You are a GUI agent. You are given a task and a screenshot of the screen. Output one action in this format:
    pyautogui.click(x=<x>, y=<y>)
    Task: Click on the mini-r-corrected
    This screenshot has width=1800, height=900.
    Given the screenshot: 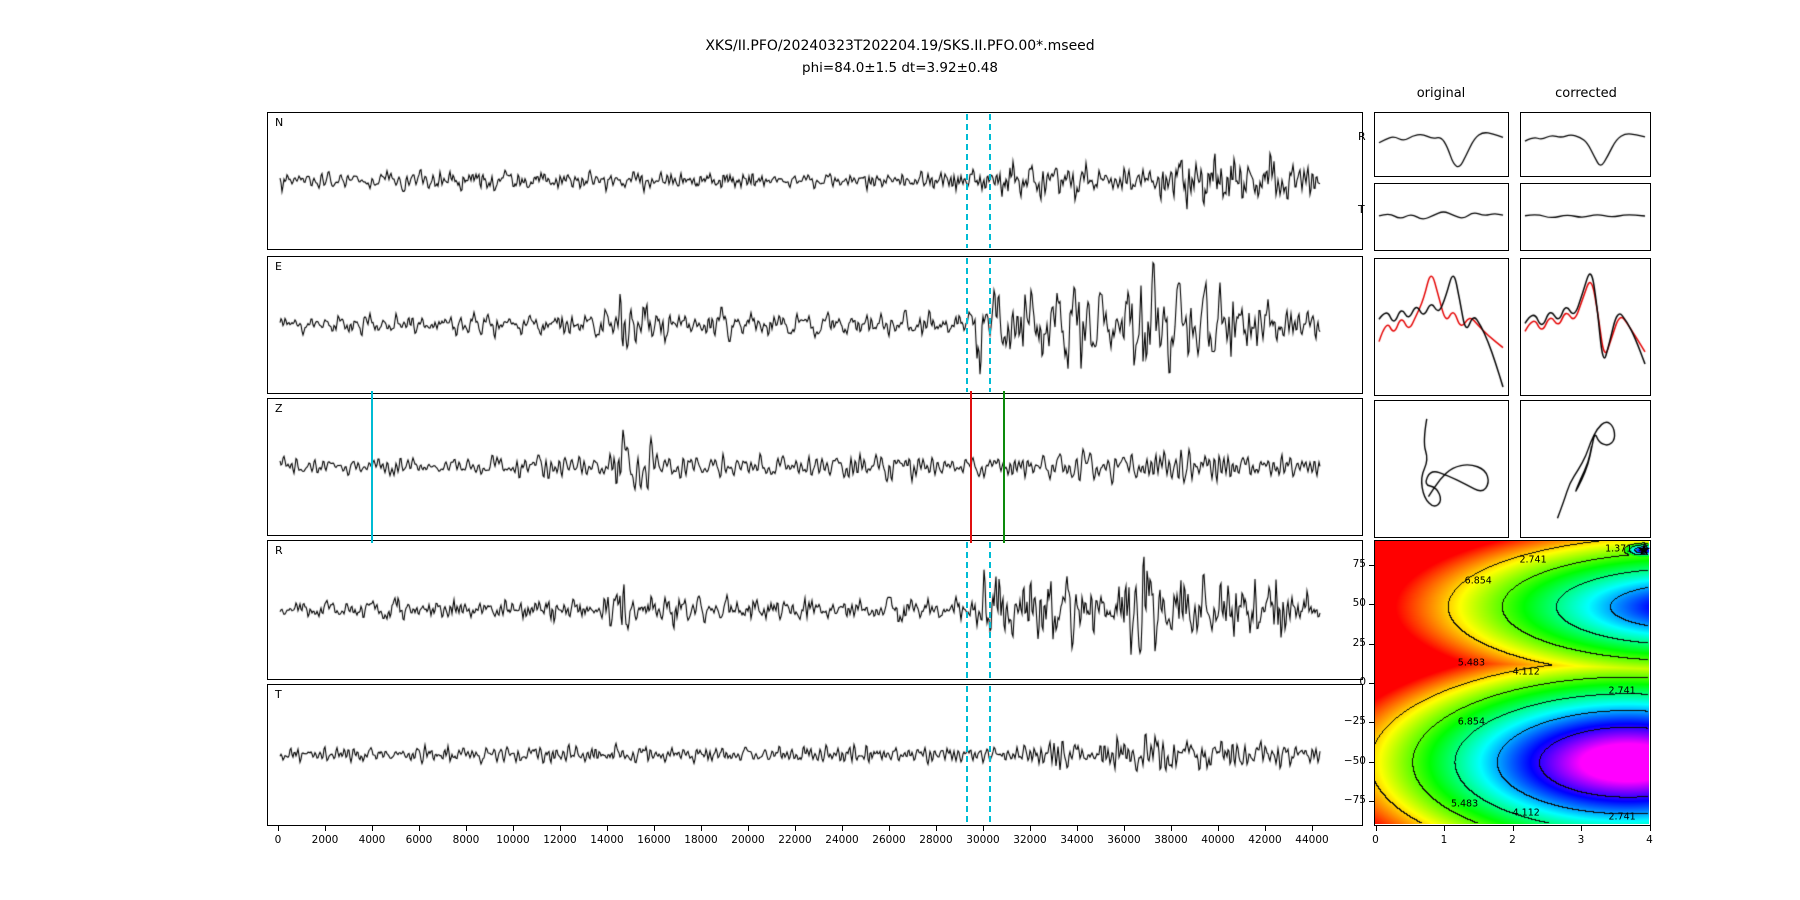 What is the action you would take?
    pyautogui.click(x=1585, y=144)
    